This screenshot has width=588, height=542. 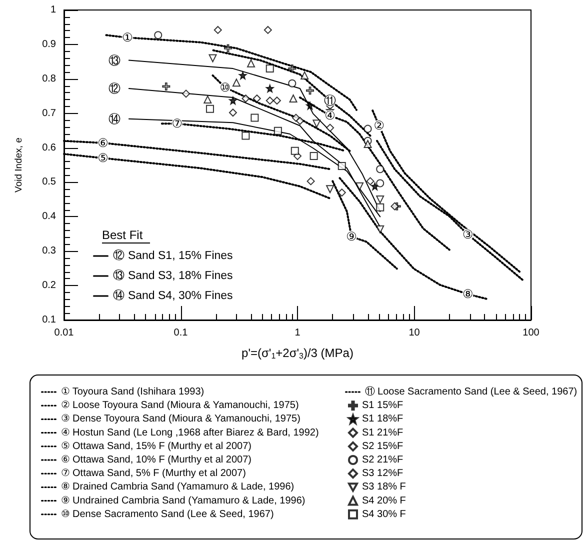 What do you see at coordinates (384, 487) in the screenshot?
I see `legend-label: S3 18% F` at bounding box center [384, 487].